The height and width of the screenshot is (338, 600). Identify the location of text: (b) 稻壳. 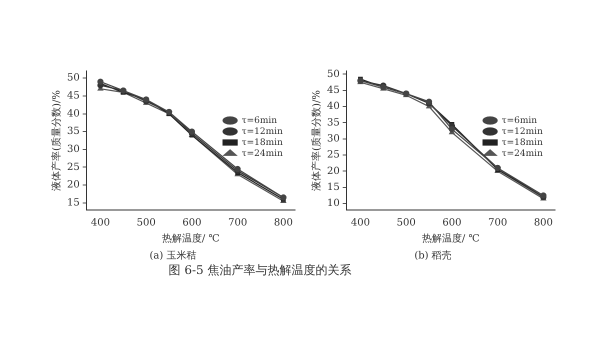
(433, 256).